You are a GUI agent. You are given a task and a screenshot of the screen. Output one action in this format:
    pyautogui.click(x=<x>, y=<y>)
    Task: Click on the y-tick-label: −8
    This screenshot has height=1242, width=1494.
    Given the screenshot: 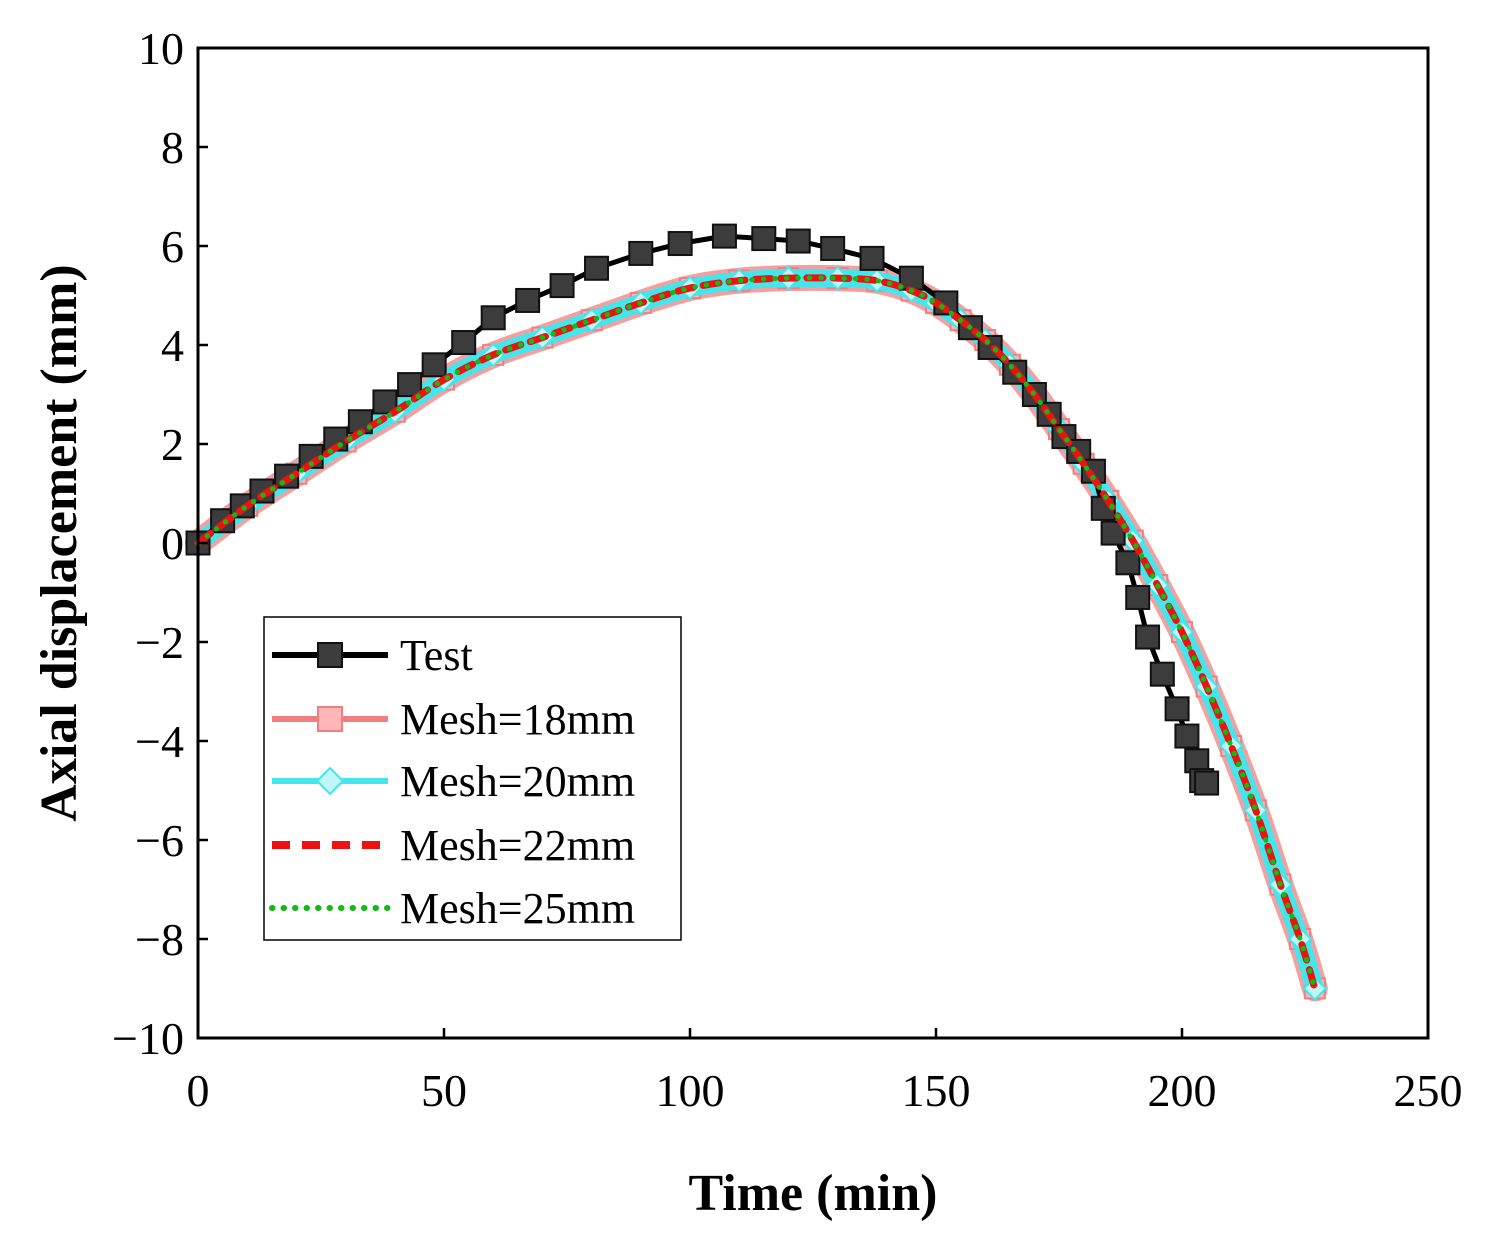 What is the action you would take?
    pyautogui.click(x=159, y=939)
    